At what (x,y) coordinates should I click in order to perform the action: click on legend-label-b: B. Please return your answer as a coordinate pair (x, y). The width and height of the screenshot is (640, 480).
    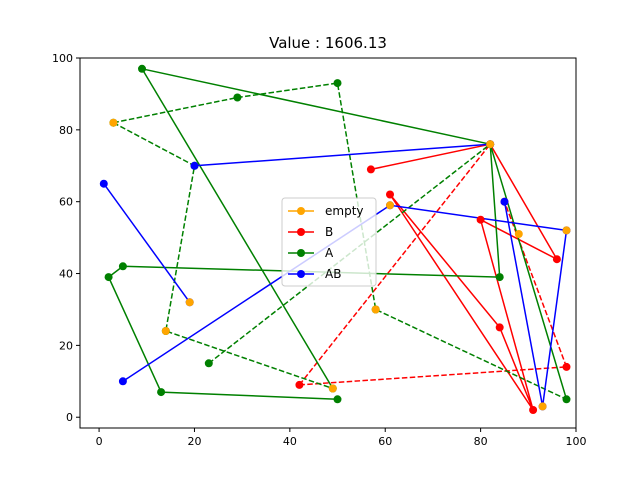
    Looking at the image, I should click on (329, 232).